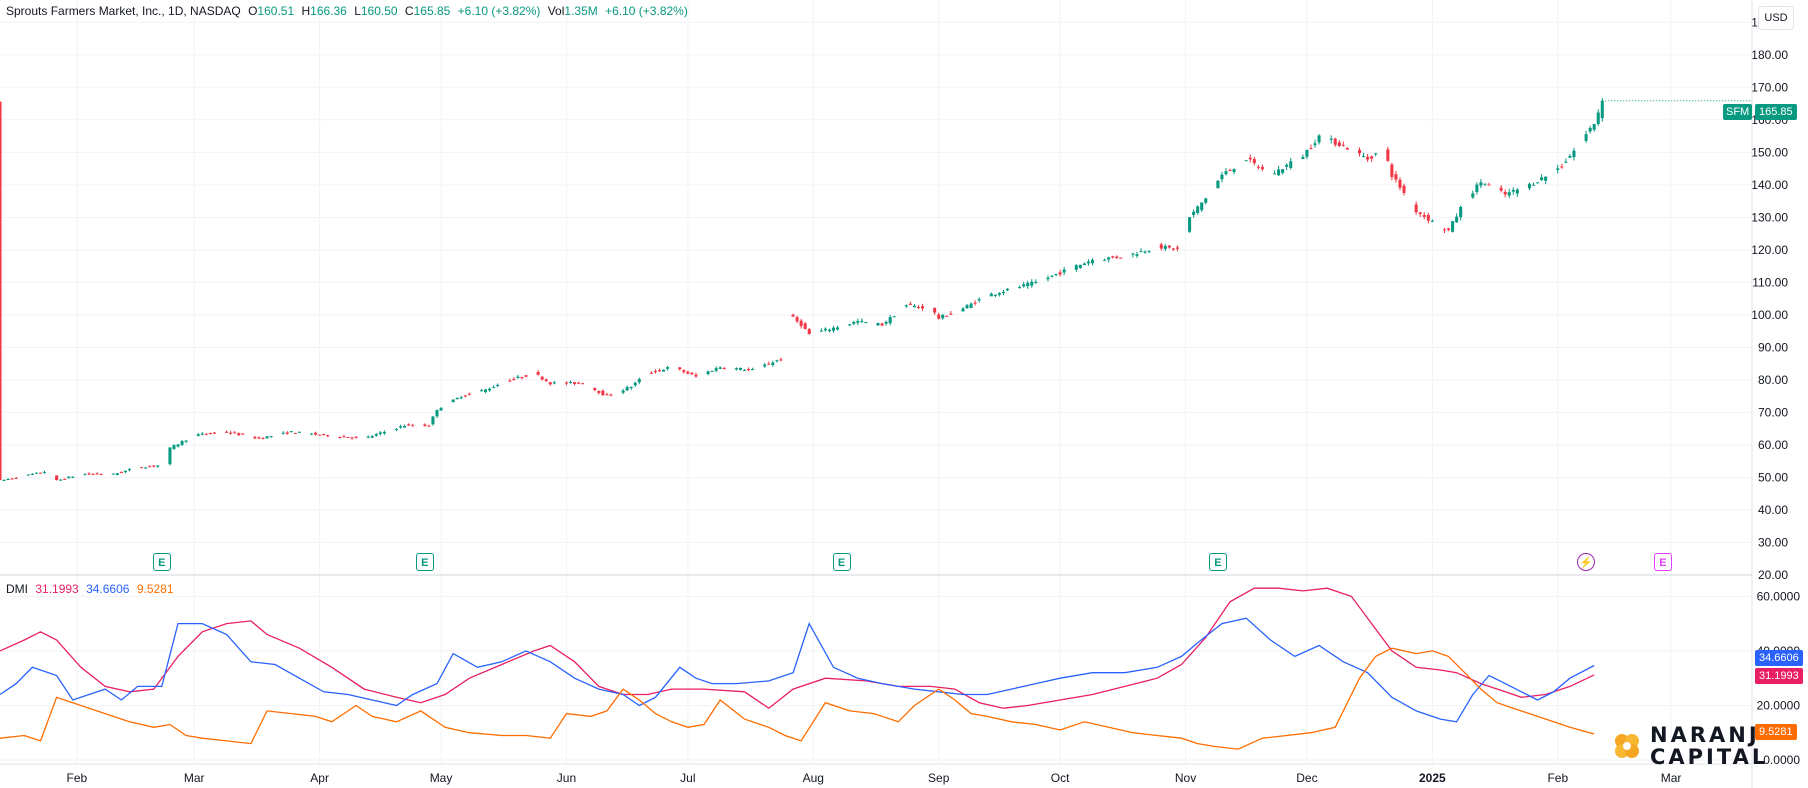 Image resolution: width=1808 pixels, height=788 pixels. I want to click on dmi-label: DMI, so click(17, 589).